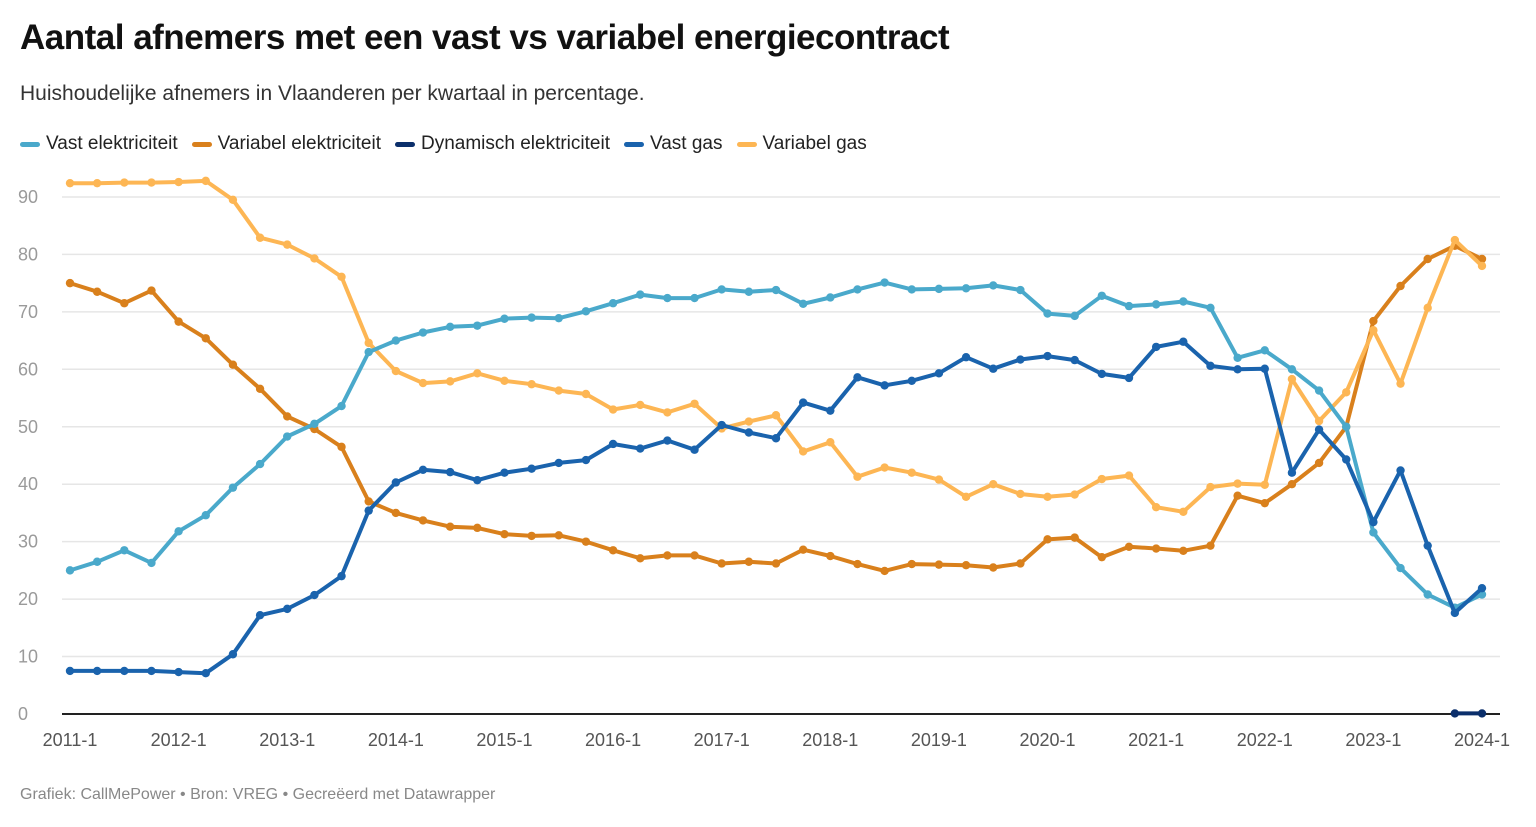 The width and height of the screenshot is (1536, 827). What do you see at coordinates (801, 144) in the screenshot?
I see `legend-item-variabel-gas: Variabel gas` at bounding box center [801, 144].